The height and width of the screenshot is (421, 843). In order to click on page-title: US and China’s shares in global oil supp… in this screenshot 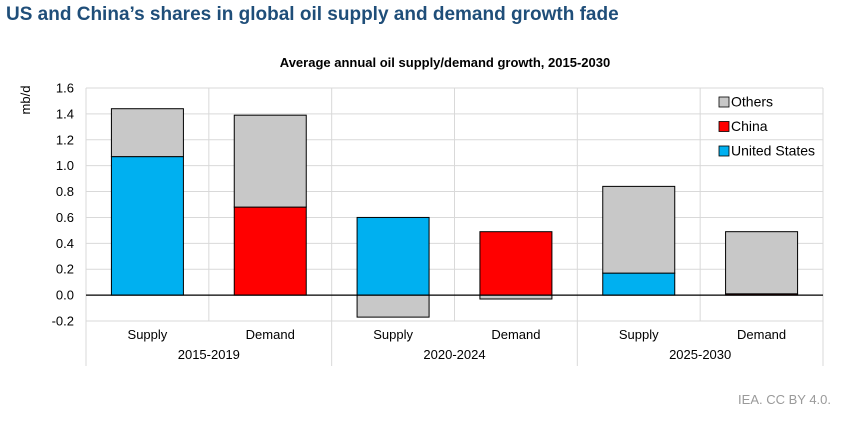, I will do `click(312, 14)`.